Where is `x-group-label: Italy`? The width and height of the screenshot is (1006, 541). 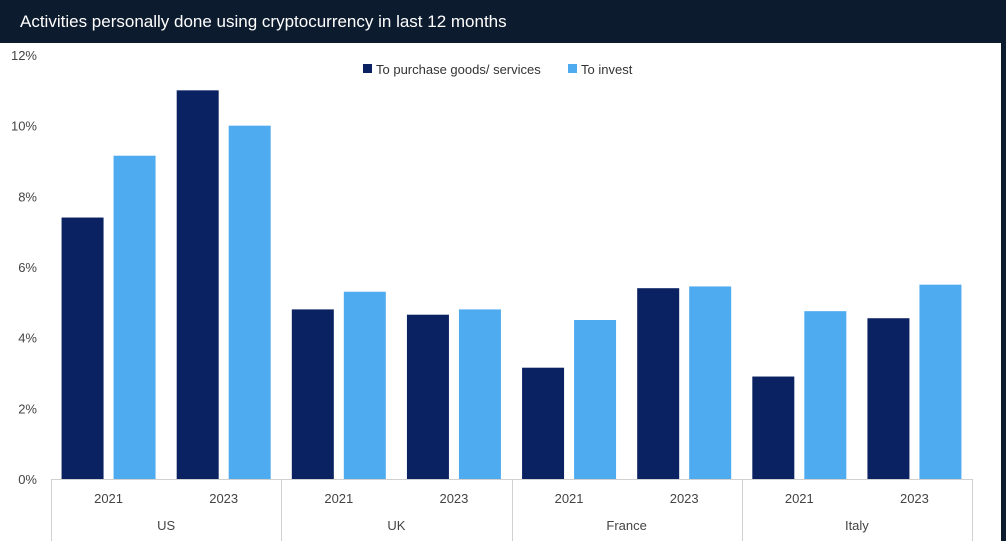 x-group-label: Italy is located at coordinates (857, 525).